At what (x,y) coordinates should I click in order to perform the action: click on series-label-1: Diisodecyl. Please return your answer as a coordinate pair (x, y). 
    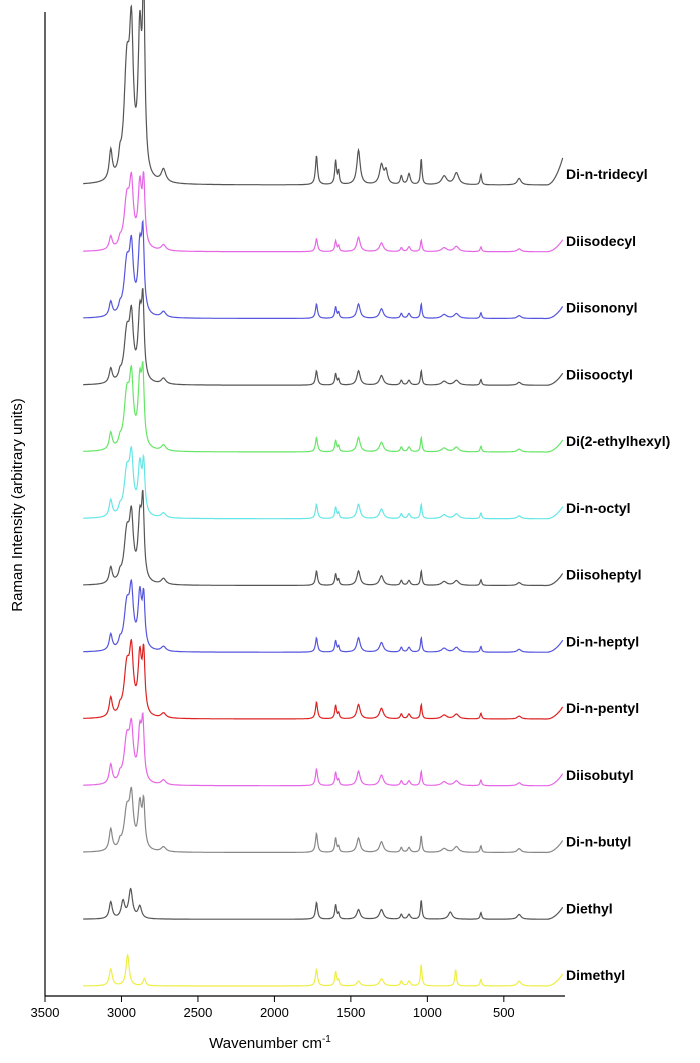
    Looking at the image, I should click on (601, 241).